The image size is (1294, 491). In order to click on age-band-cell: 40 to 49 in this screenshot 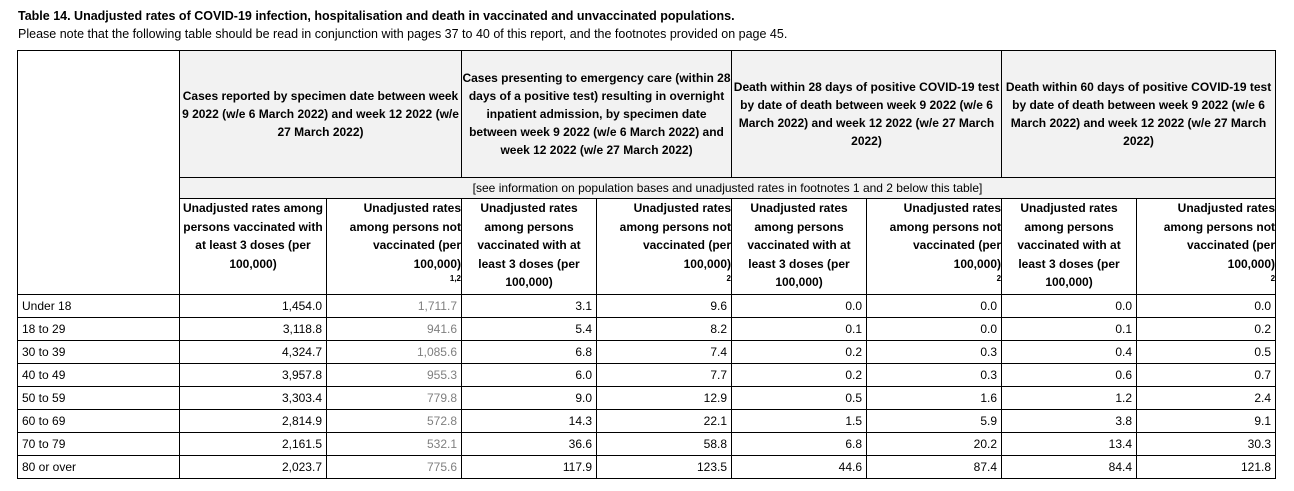, I will do `click(98, 375)`.